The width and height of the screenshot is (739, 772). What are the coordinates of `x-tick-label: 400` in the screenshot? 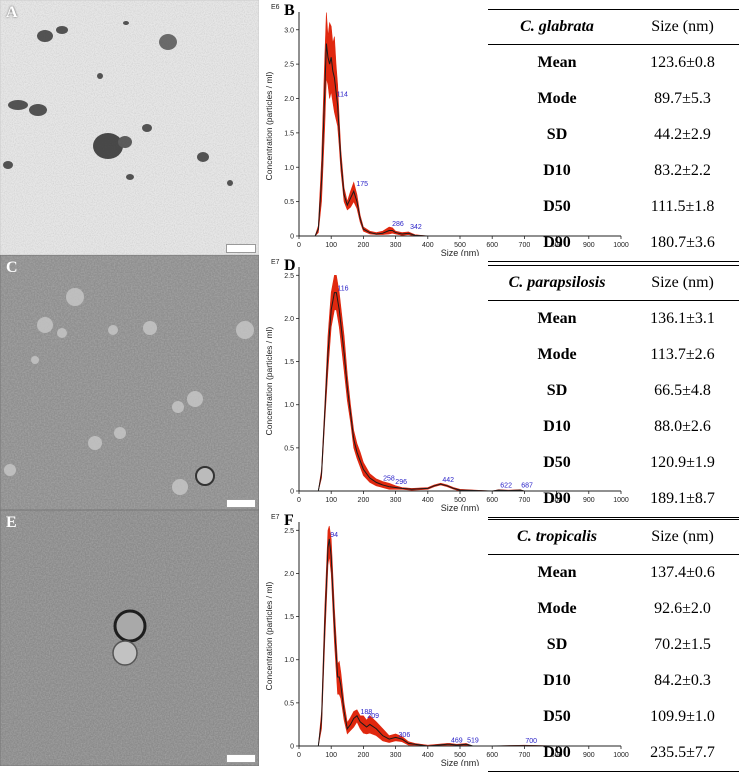 It's located at (428, 755).